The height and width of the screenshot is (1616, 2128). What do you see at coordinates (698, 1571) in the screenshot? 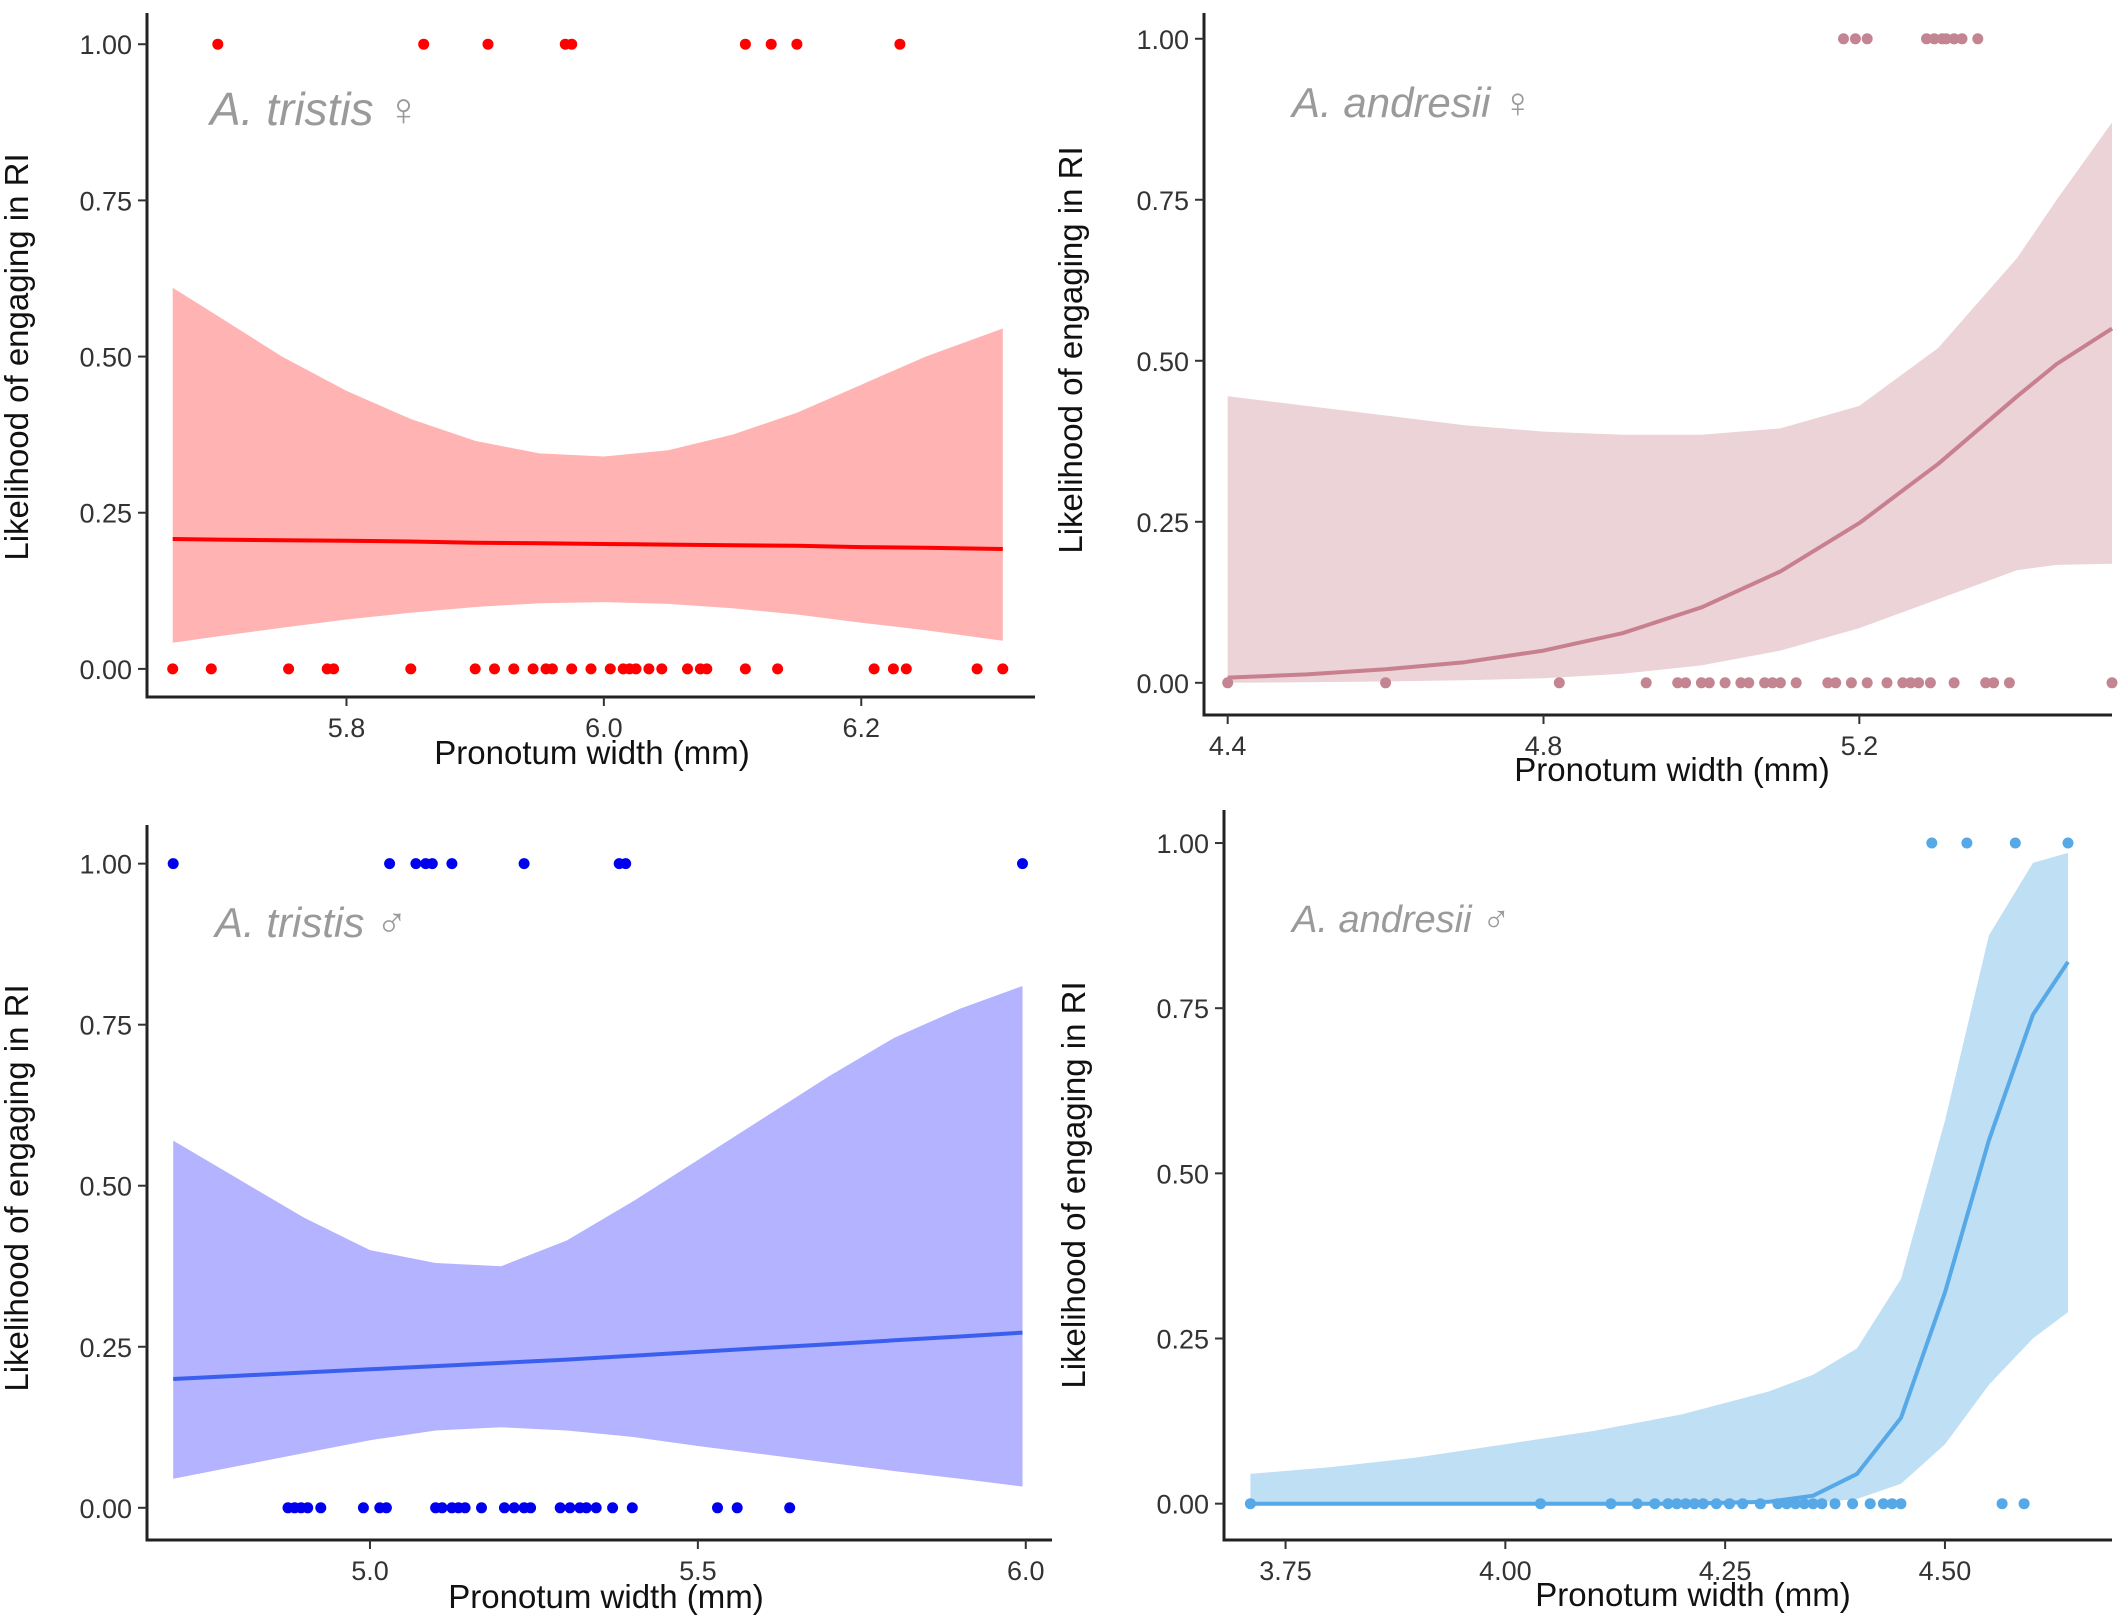
I see `x-tick-label: 5.5` at bounding box center [698, 1571].